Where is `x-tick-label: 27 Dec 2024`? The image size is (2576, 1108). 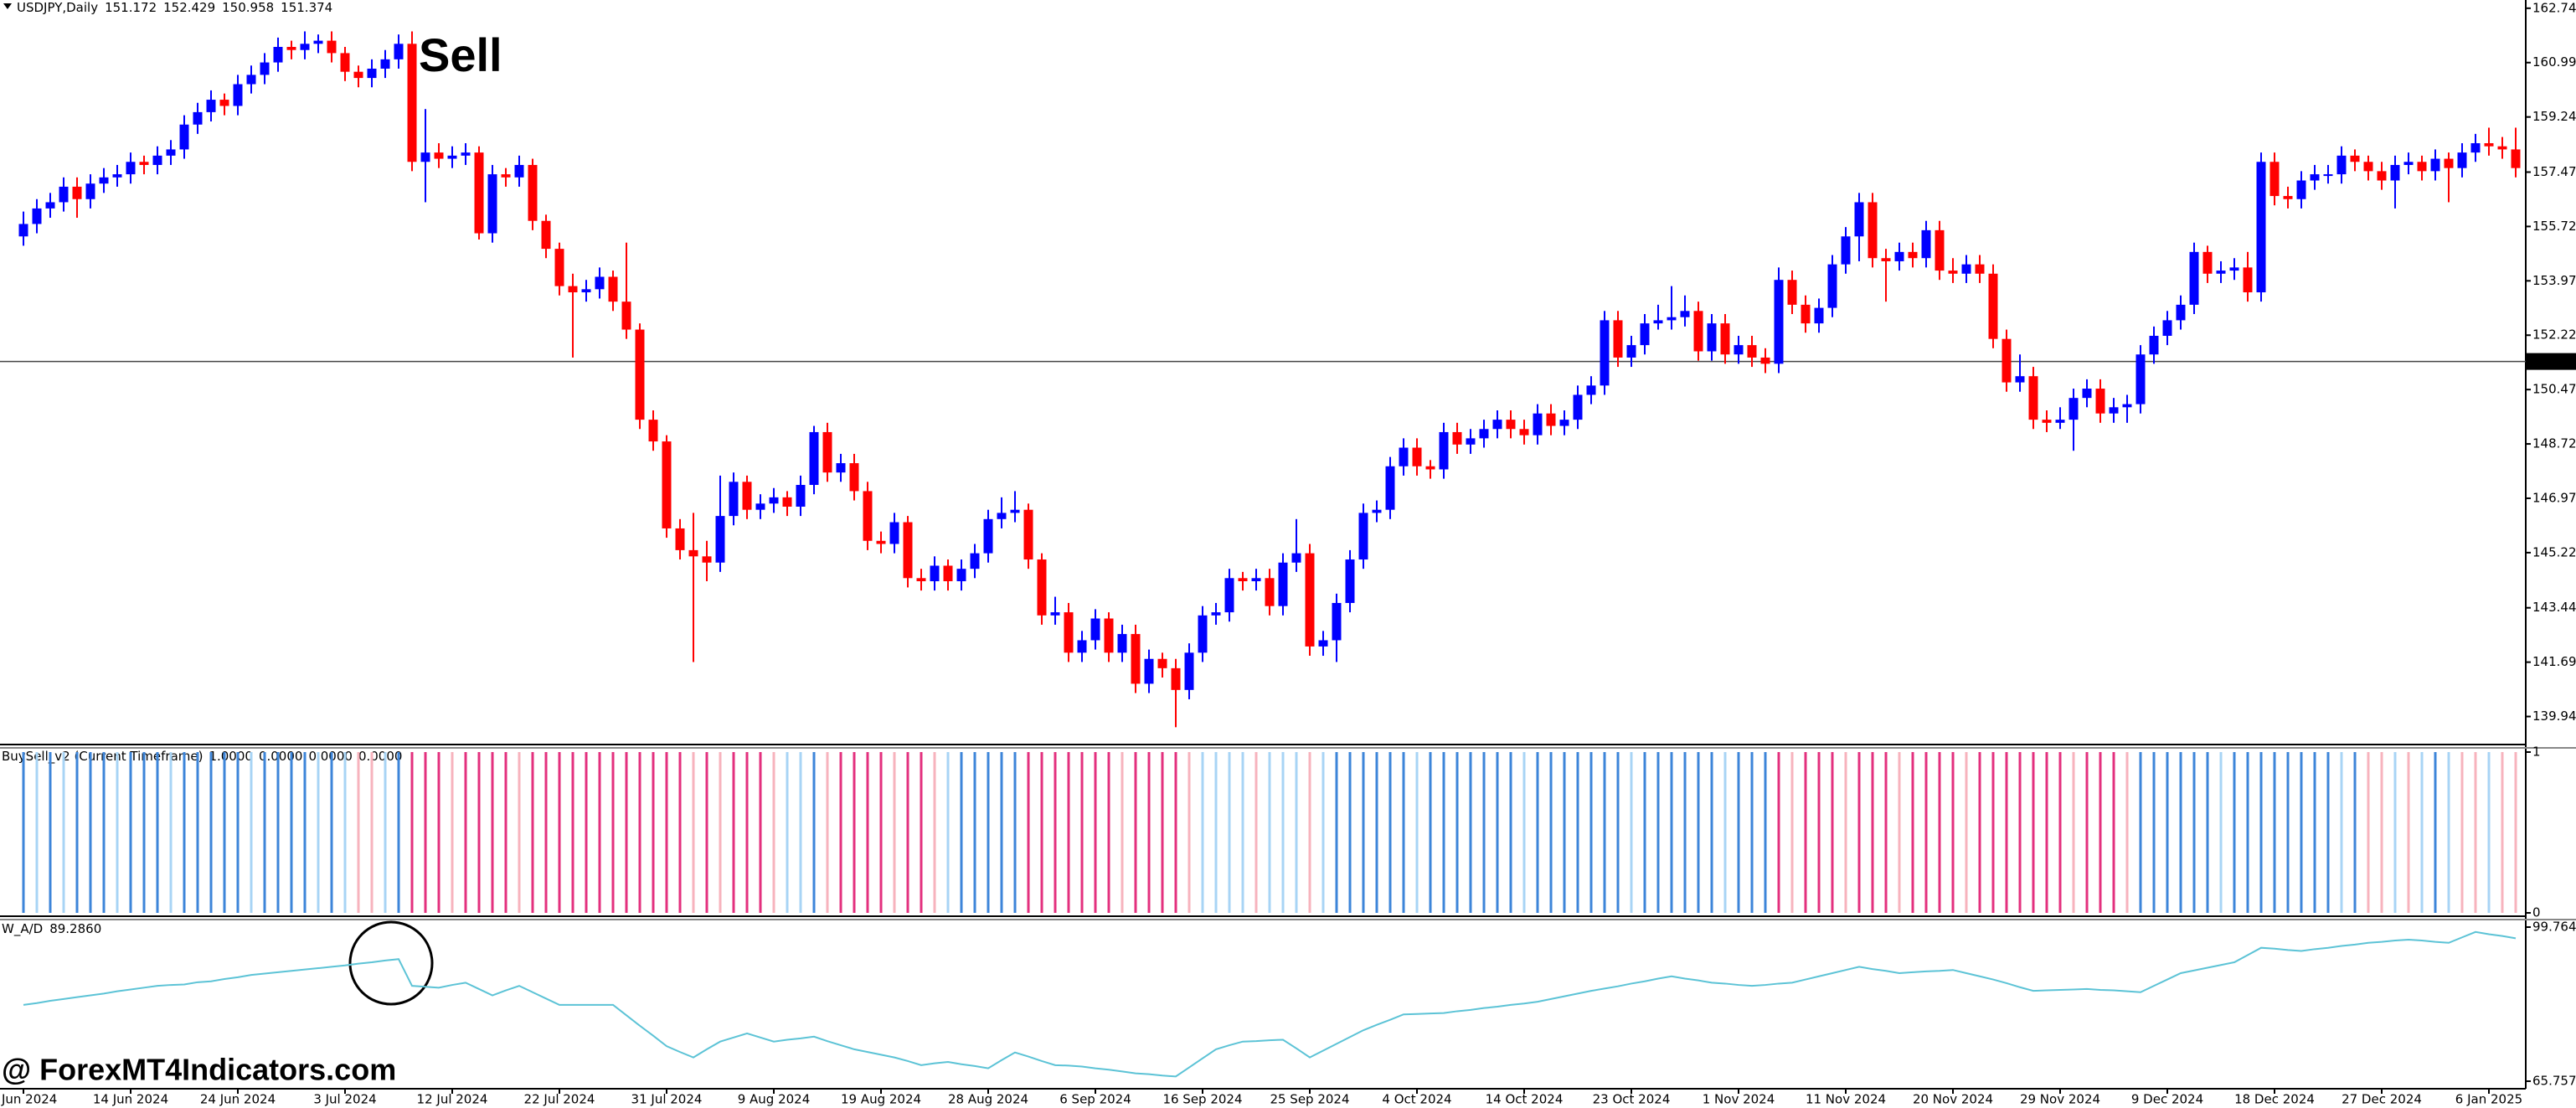
x-tick-label: 27 Dec 2024 is located at coordinates (2382, 1100).